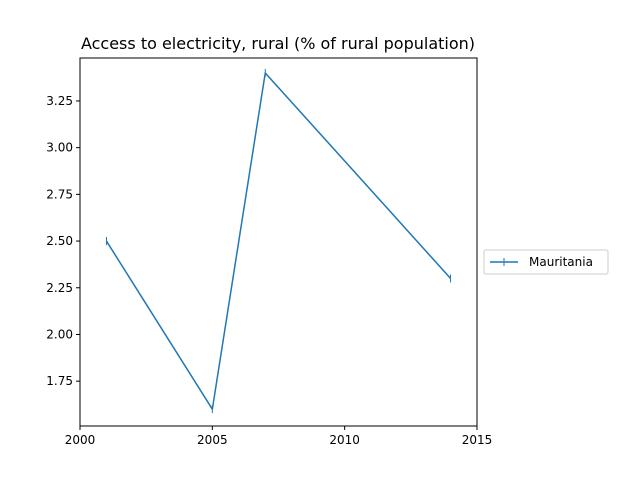 The width and height of the screenshot is (640, 480). What do you see at coordinates (59, 381) in the screenshot?
I see `y-tick-label: 1.75` at bounding box center [59, 381].